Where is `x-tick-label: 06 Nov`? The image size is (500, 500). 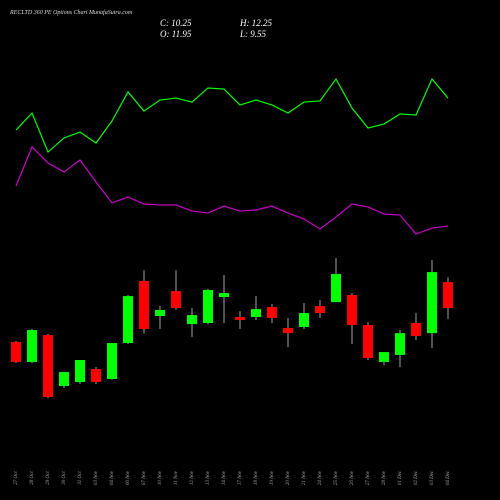 x-tick-label: 06 Nov is located at coordinates (128, 477).